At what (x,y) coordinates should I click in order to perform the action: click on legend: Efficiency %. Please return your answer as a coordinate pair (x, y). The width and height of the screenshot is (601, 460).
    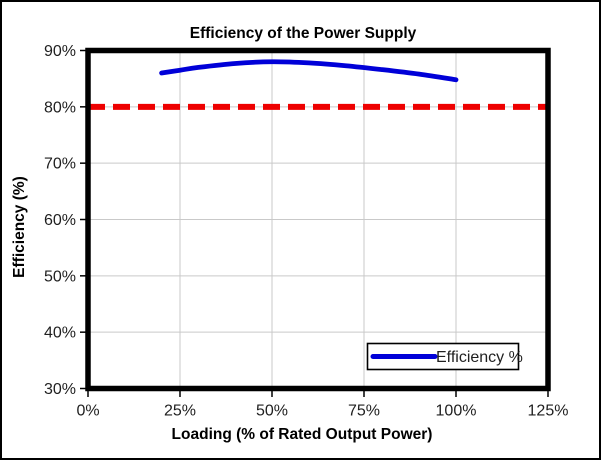
    Looking at the image, I should click on (444, 356).